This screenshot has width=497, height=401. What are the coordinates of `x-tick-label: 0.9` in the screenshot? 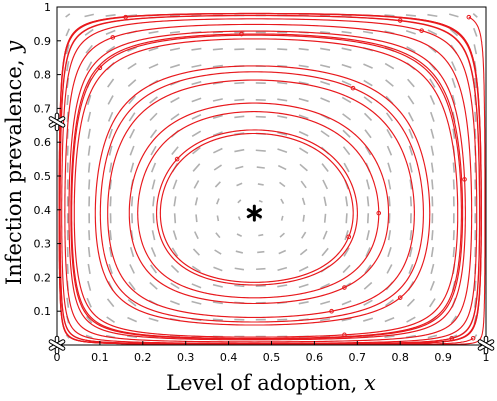 It's located at (443, 357).